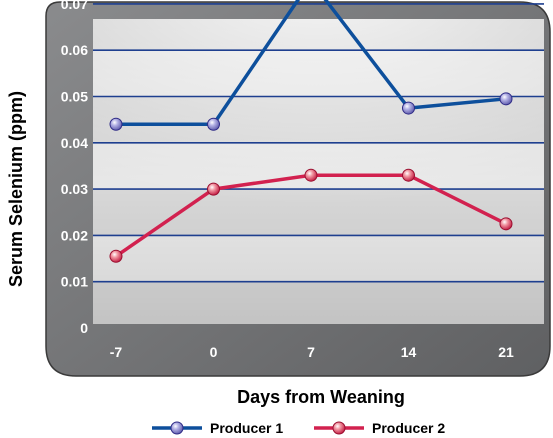 The image size is (553, 438). Describe the element at coordinates (246, 428) in the screenshot. I see `legend-label: Producer 1` at that location.